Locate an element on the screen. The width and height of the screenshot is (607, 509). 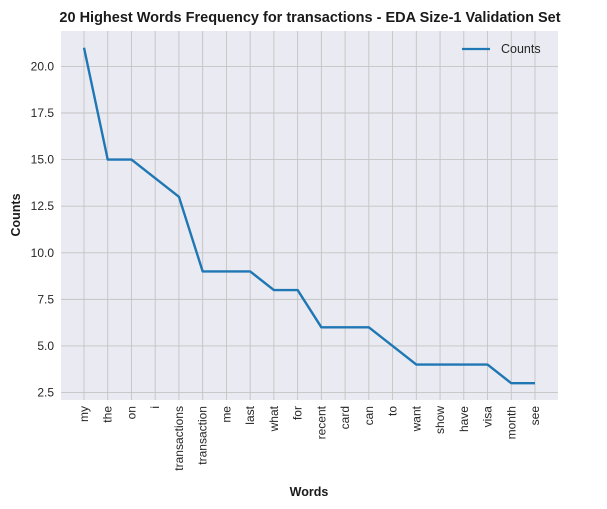
x-tick-label: have is located at coordinates (464, 419).